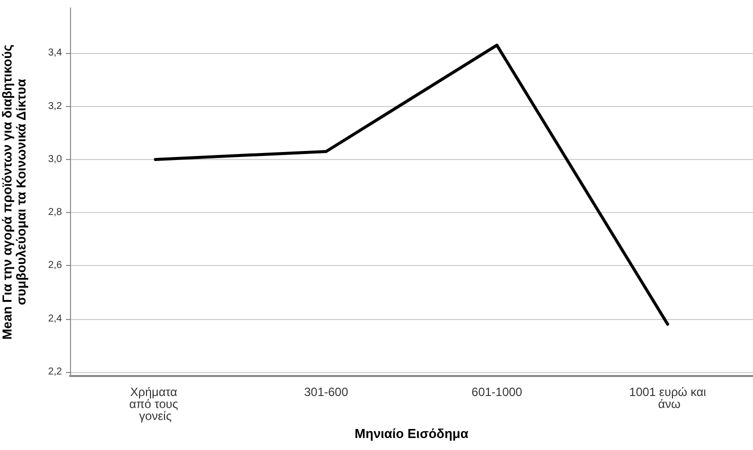 This screenshot has width=753, height=450. Describe the element at coordinates (155, 404) in the screenshot. I see `x-tick-label: Χρήματα από τους γονείς` at that location.